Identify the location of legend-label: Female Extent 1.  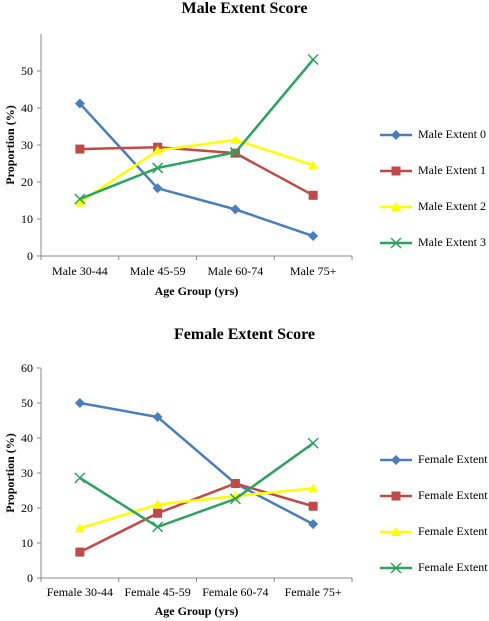
(453, 495).